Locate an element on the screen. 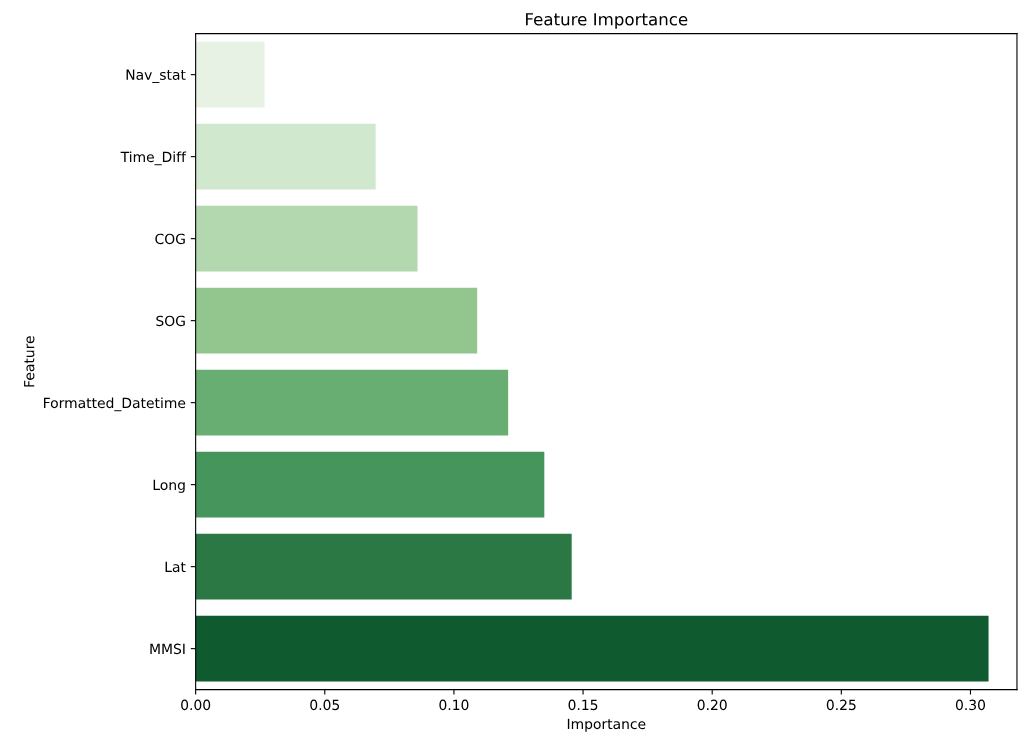 The height and width of the screenshot is (748, 1019). y-tick-label: MMSI is located at coordinates (167, 649).